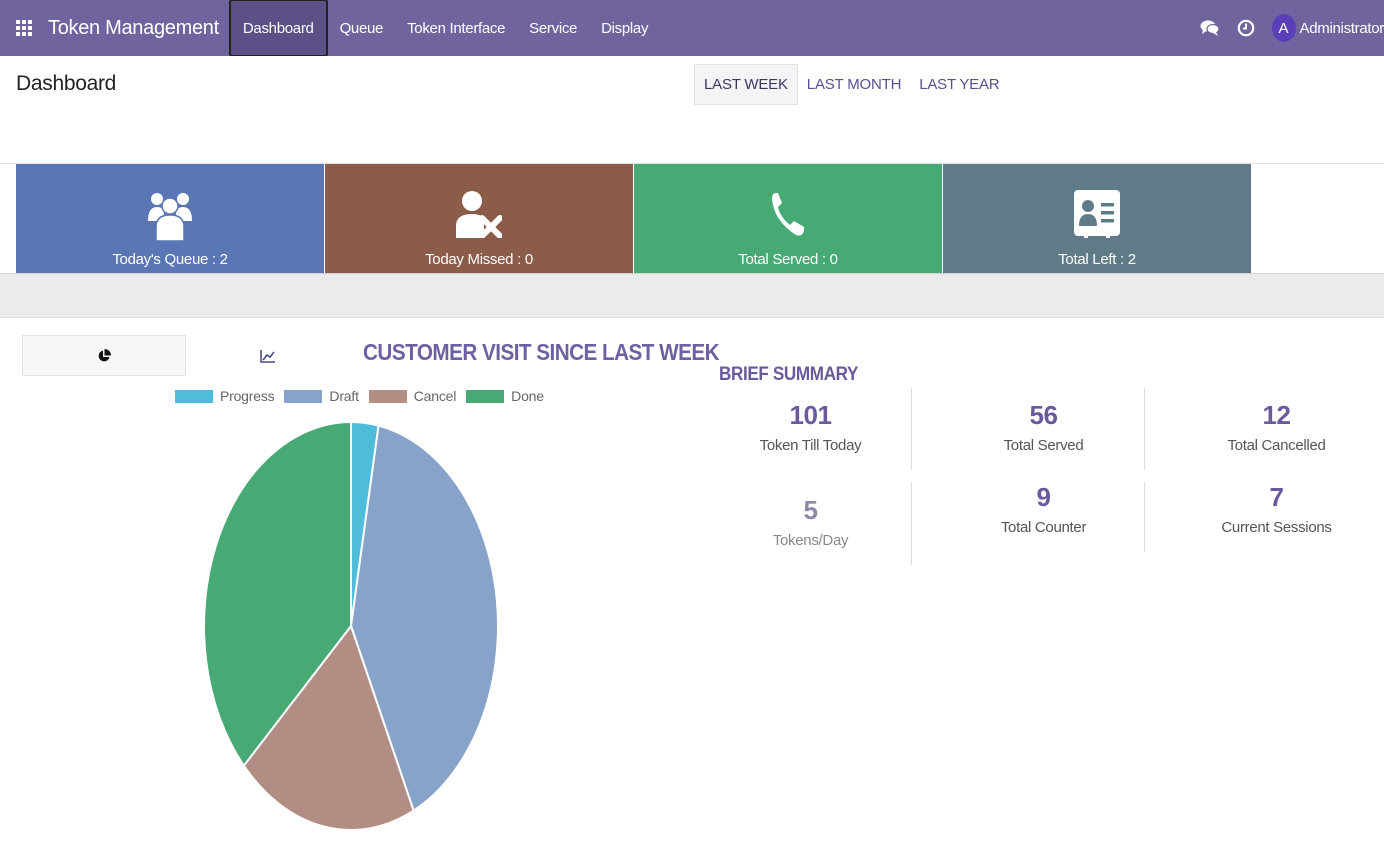  I want to click on legend-item-progress: Progress, so click(225, 396).